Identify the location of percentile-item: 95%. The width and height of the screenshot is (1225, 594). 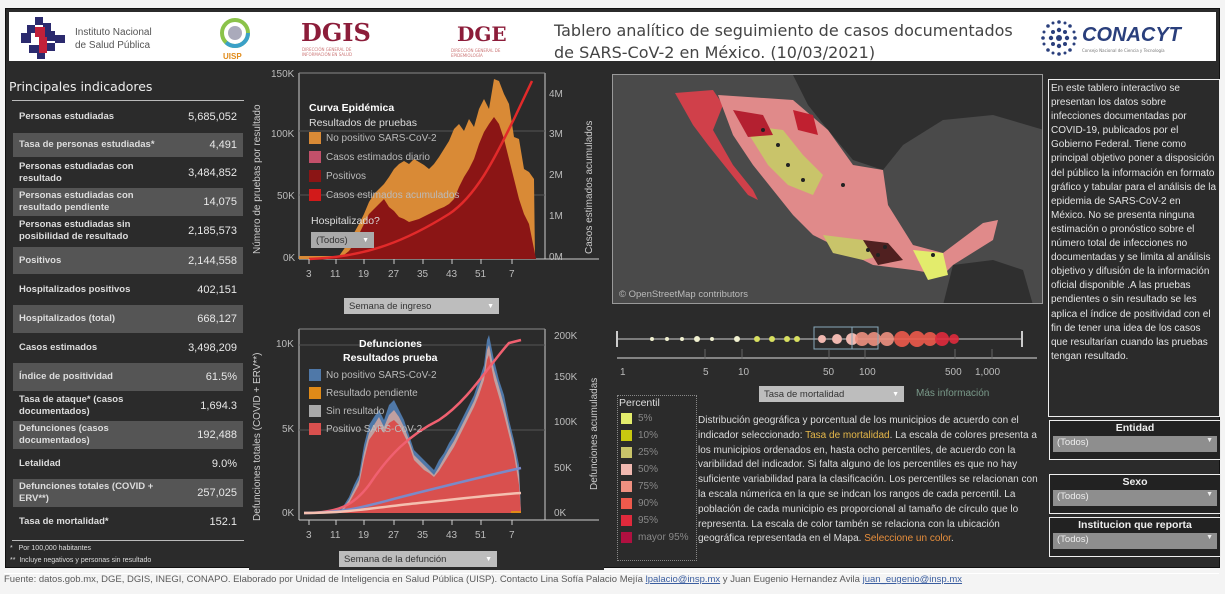
(639, 520).